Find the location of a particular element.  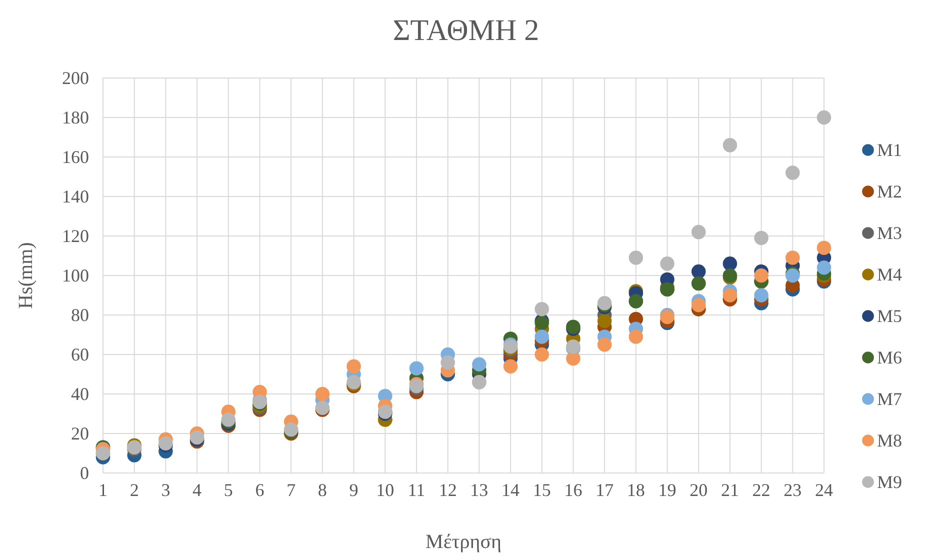

x-tick-label: 16 is located at coordinates (573, 490).